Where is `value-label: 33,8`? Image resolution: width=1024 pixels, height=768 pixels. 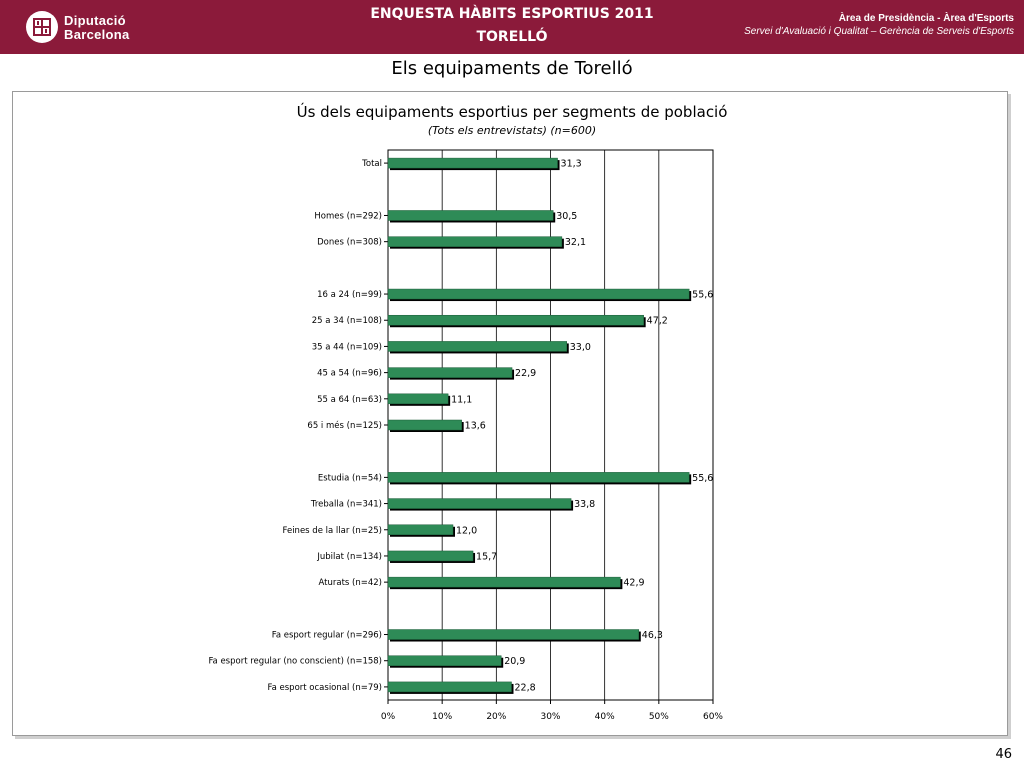 value-label: 33,8 is located at coordinates (584, 504).